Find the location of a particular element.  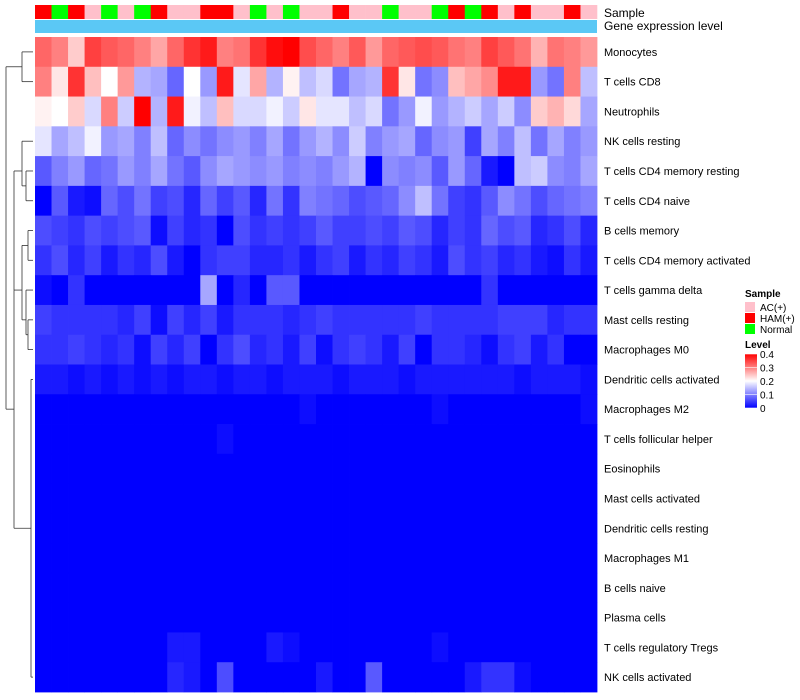

row-label: T cells gamma delta is located at coordinates (653, 291).